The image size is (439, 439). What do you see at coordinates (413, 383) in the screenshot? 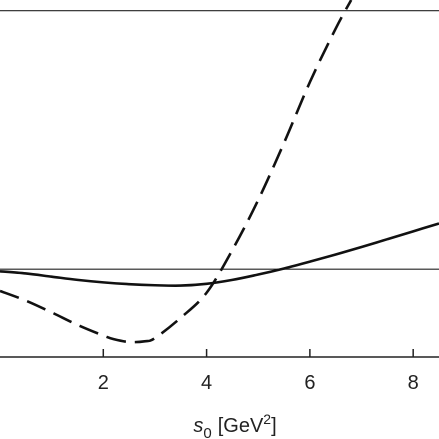
I see `x-tick-label-8: 8` at bounding box center [413, 383].